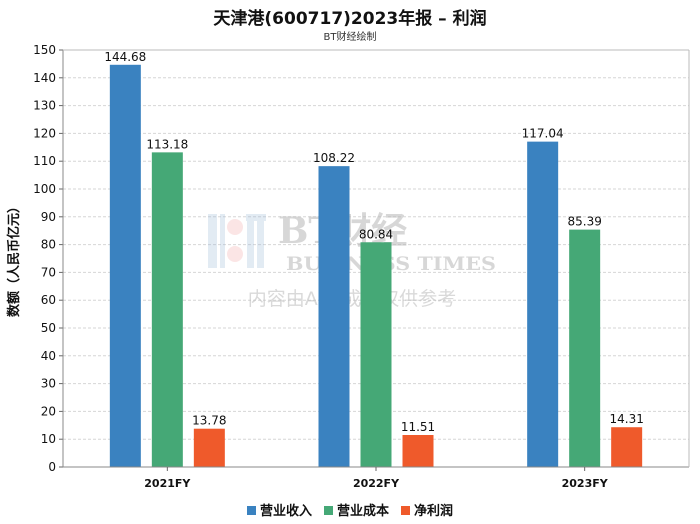  I want to click on legend-item: 营业成本, so click(356, 509).